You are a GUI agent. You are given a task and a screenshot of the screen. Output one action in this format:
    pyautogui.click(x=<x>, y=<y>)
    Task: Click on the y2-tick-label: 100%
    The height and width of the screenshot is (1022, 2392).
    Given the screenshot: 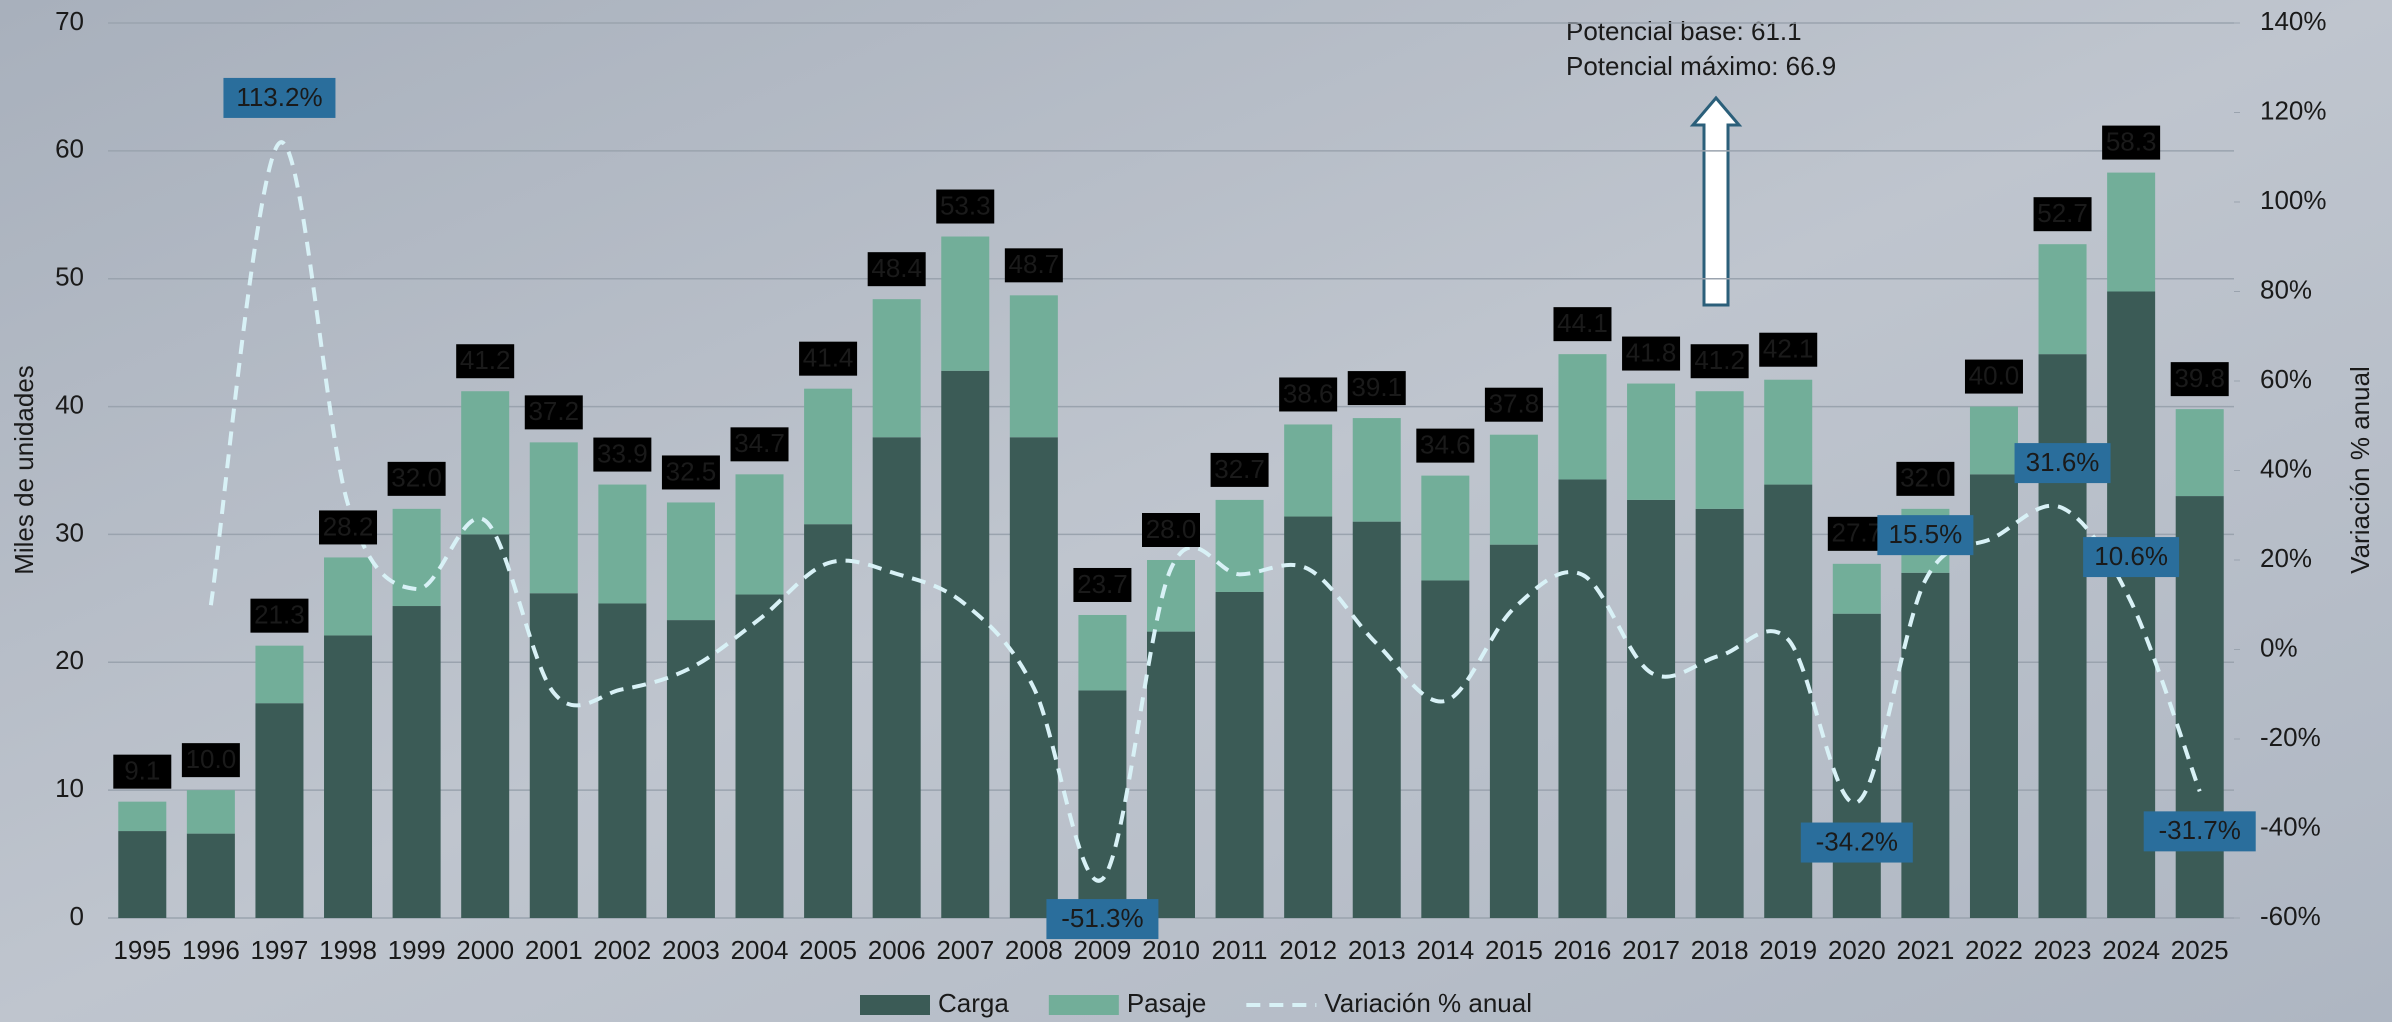 What is the action you would take?
    pyautogui.click(x=2293, y=200)
    